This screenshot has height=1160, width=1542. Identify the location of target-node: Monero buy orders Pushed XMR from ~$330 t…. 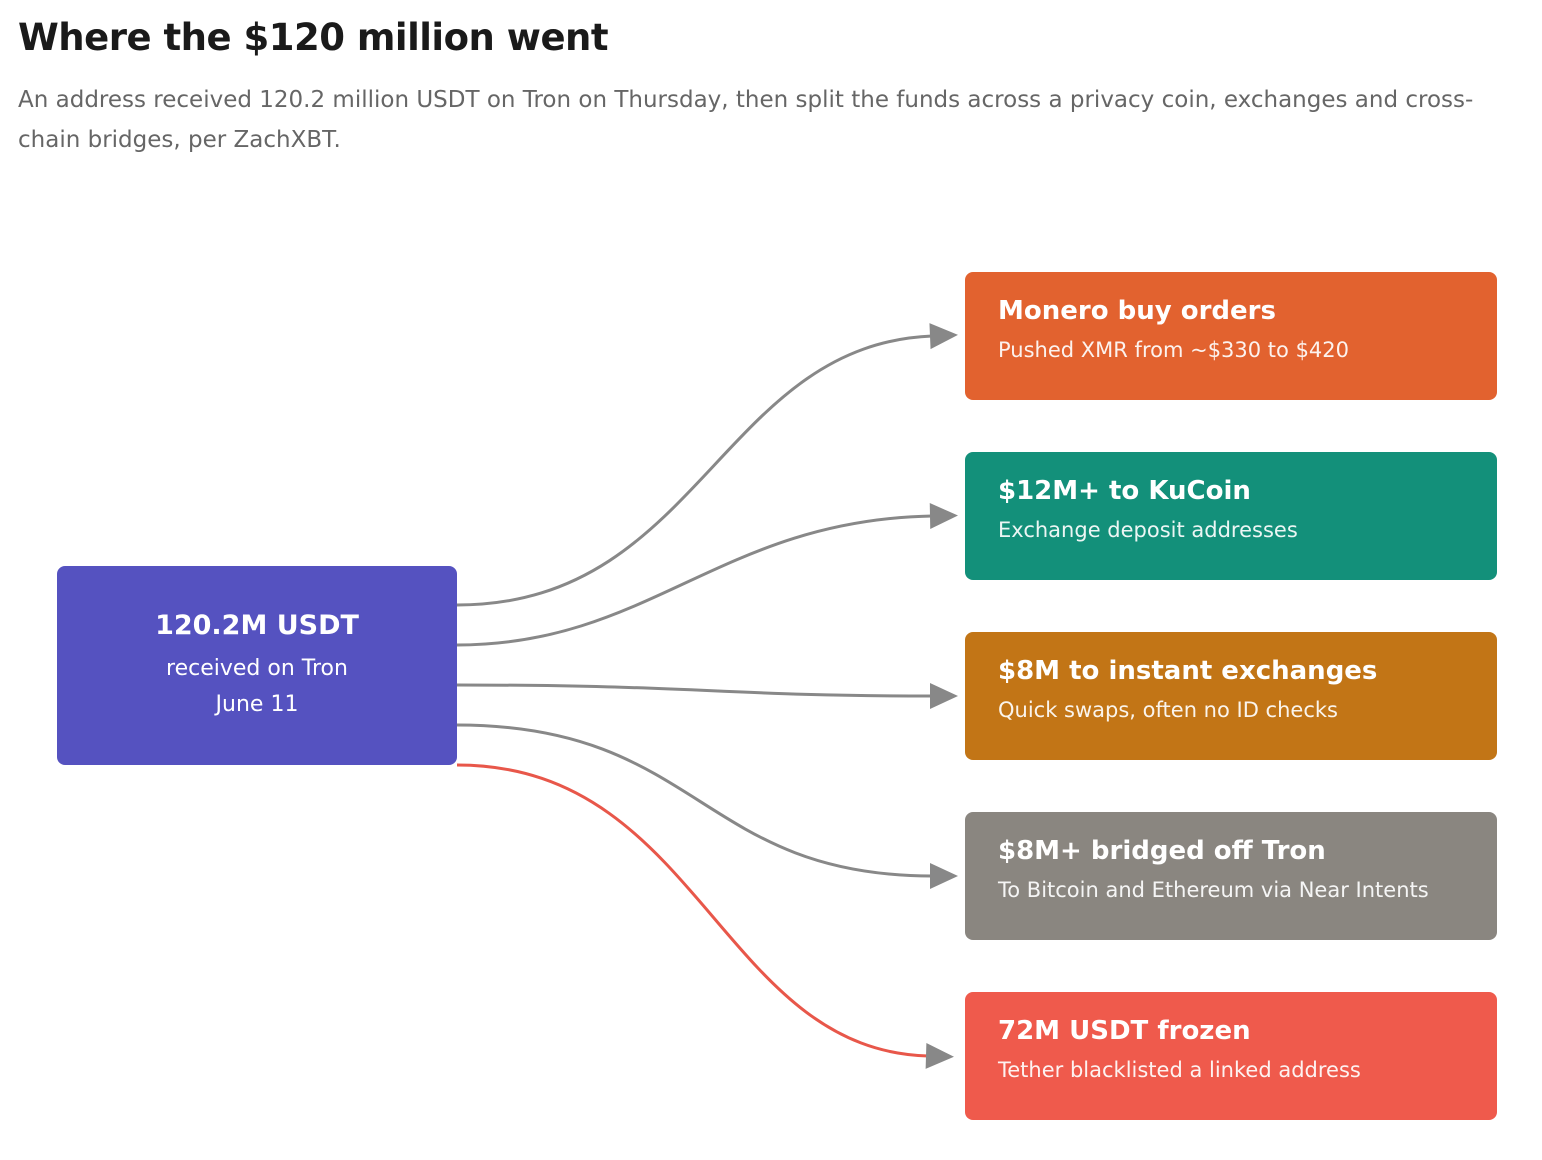
(1231, 336).